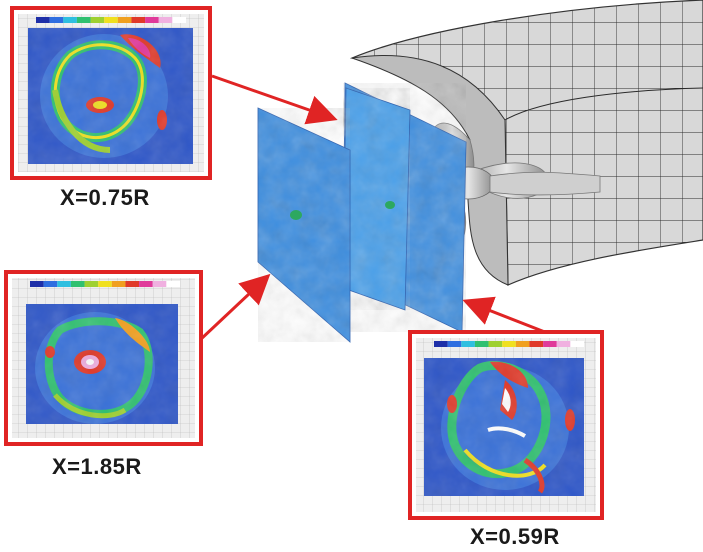 This screenshot has height=552, width=703. Describe the element at coordinates (105, 197) in the screenshot. I see `label-x-0-75r: X=0.75R` at that location.